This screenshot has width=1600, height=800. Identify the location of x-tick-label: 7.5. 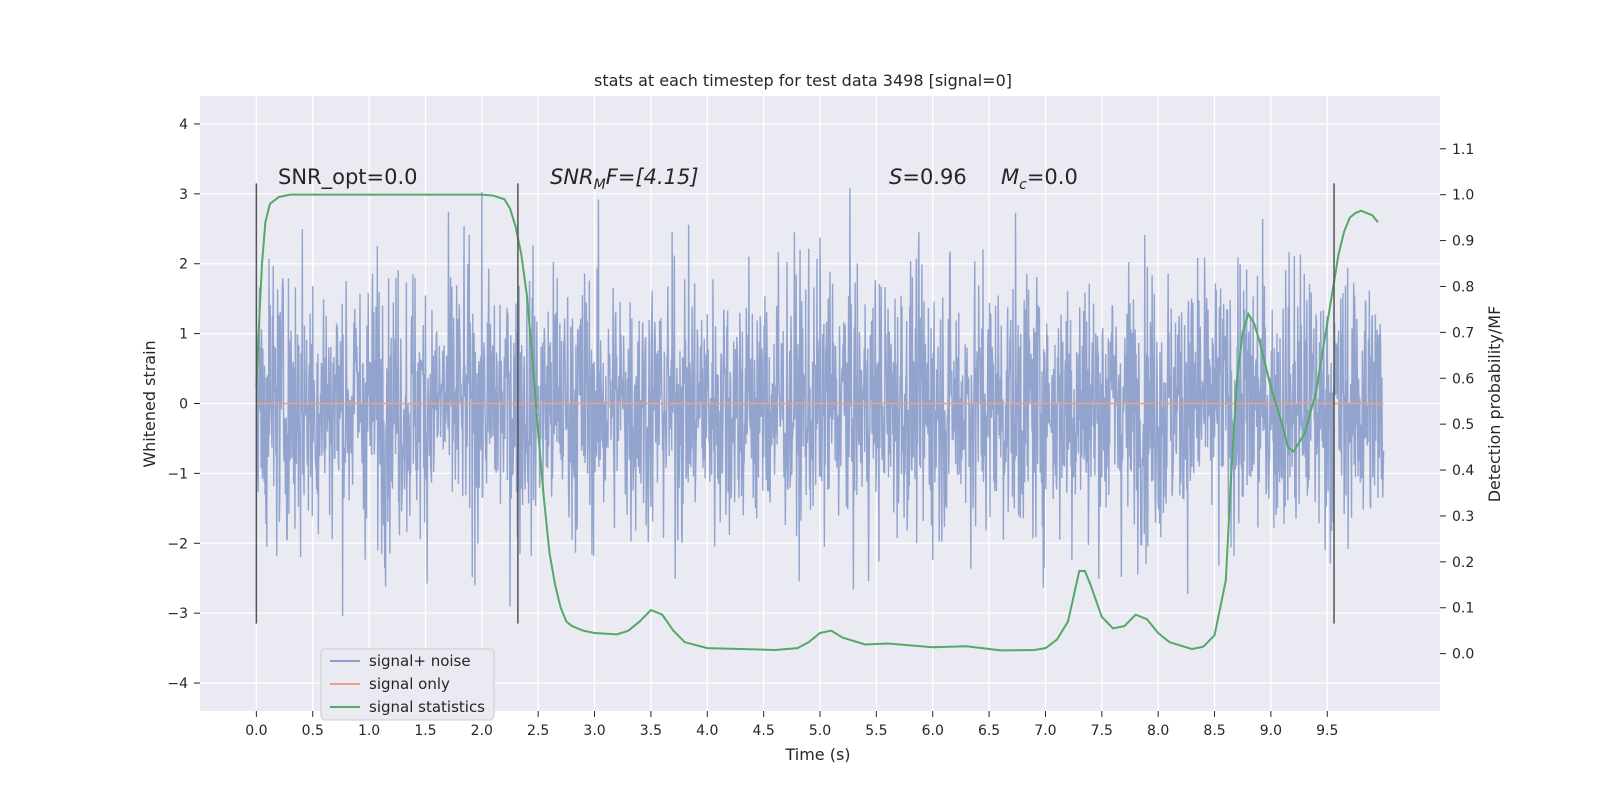
(1102, 731).